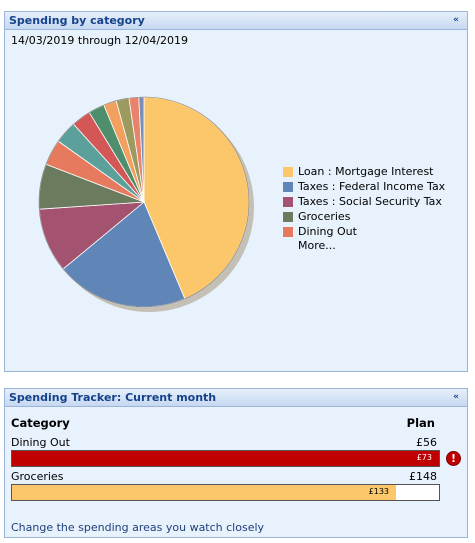 This screenshot has height=543, width=475. Describe the element at coordinates (77, 20) in the screenshot. I see `spending-panel-title: Spending by category` at that location.